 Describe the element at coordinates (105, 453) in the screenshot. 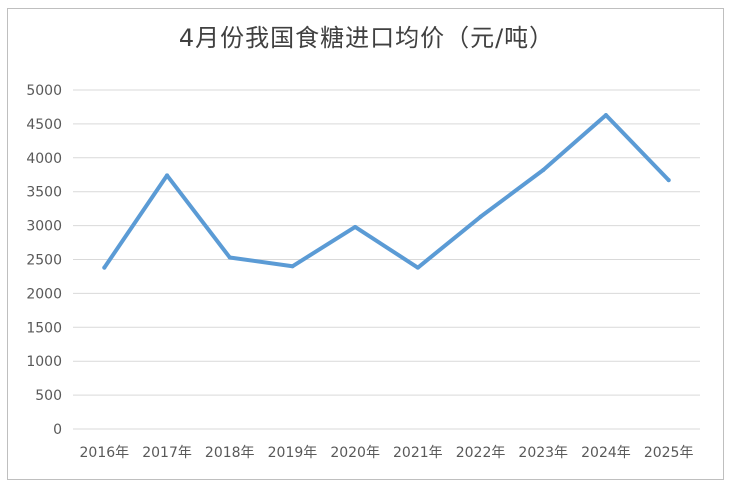

I see `x-tick-label: 2016年` at that location.